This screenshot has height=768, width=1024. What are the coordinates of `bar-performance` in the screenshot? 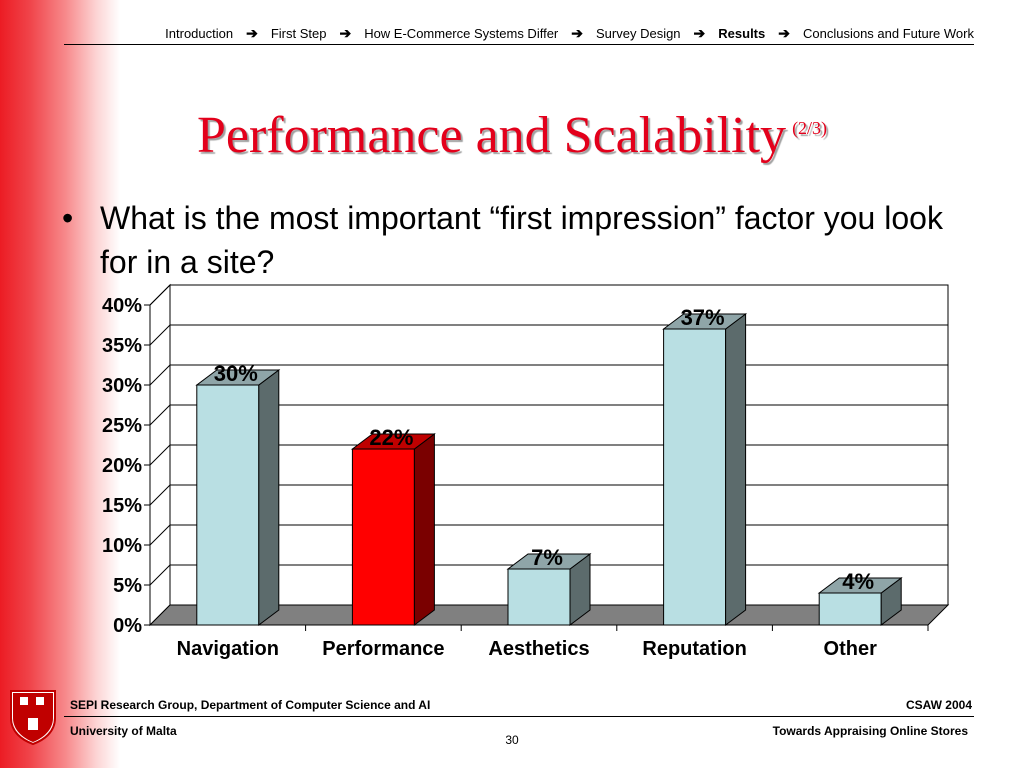 It's located at (383, 537).